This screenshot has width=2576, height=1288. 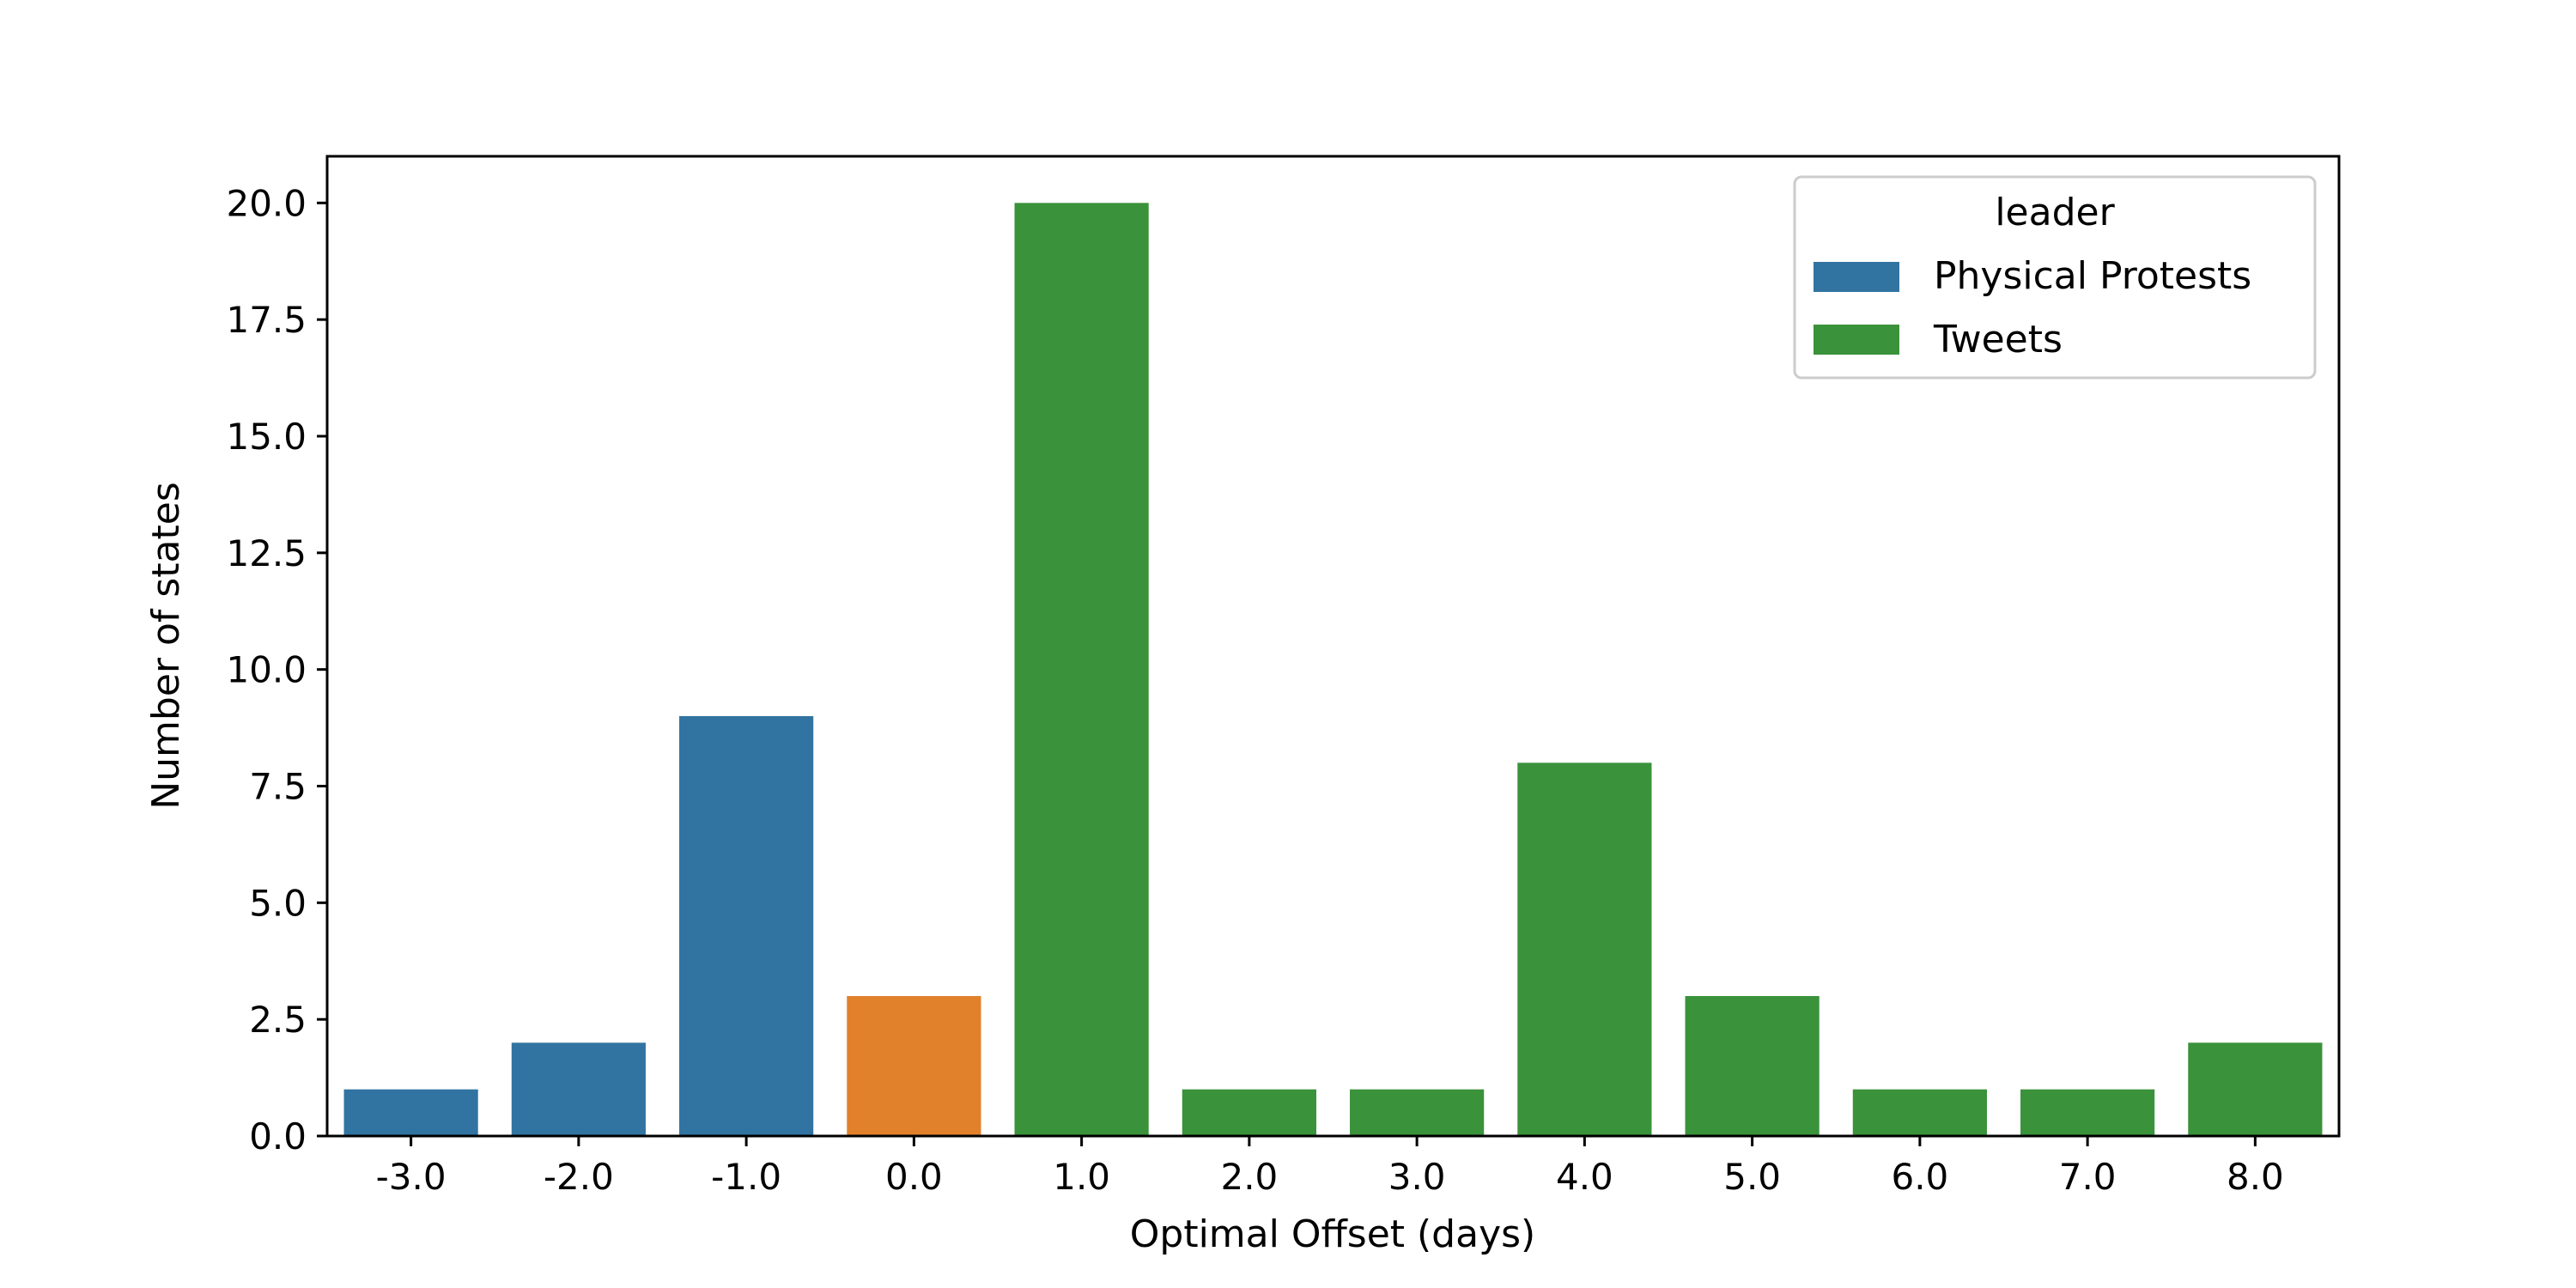 What do you see at coordinates (1417, 1177) in the screenshot?
I see `x-tick-label: 3.0` at bounding box center [1417, 1177].